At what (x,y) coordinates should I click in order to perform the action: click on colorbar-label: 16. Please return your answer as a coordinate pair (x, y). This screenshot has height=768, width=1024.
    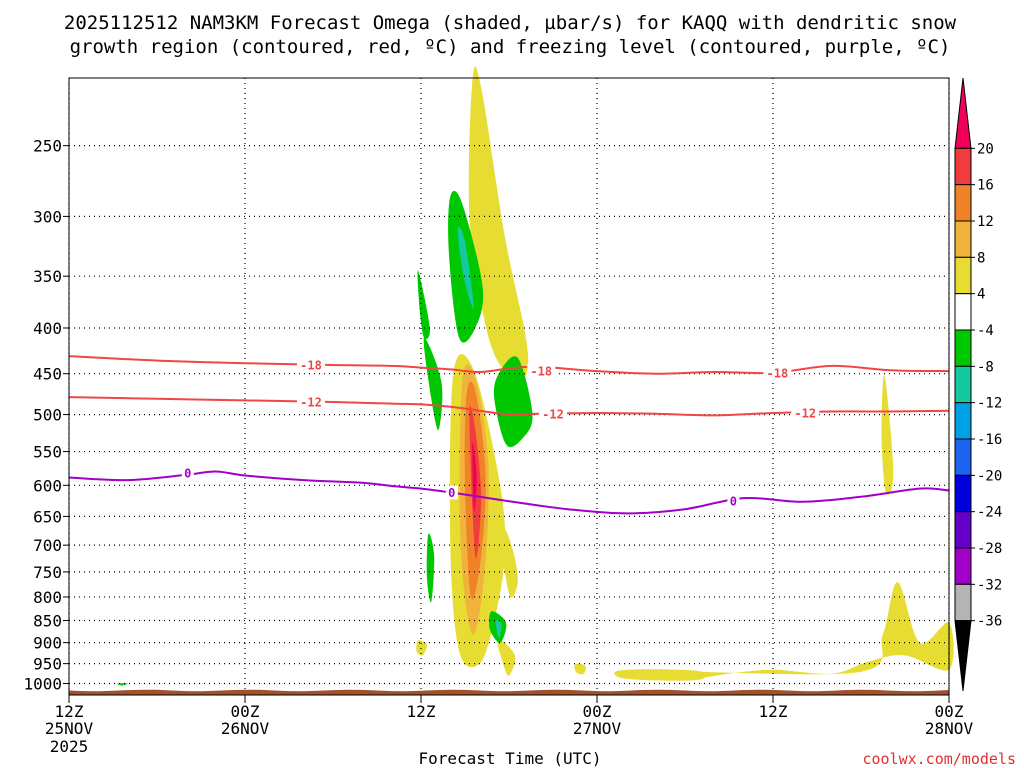
    Looking at the image, I should click on (985, 186).